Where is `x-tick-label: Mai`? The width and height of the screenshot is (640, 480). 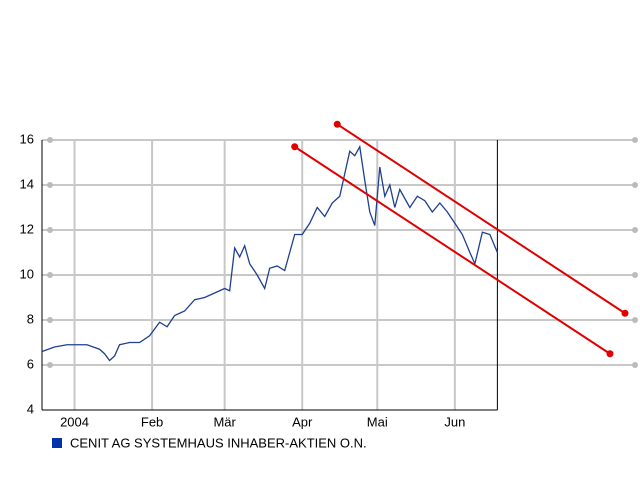 x-tick-label: Mai is located at coordinates (377, 421).